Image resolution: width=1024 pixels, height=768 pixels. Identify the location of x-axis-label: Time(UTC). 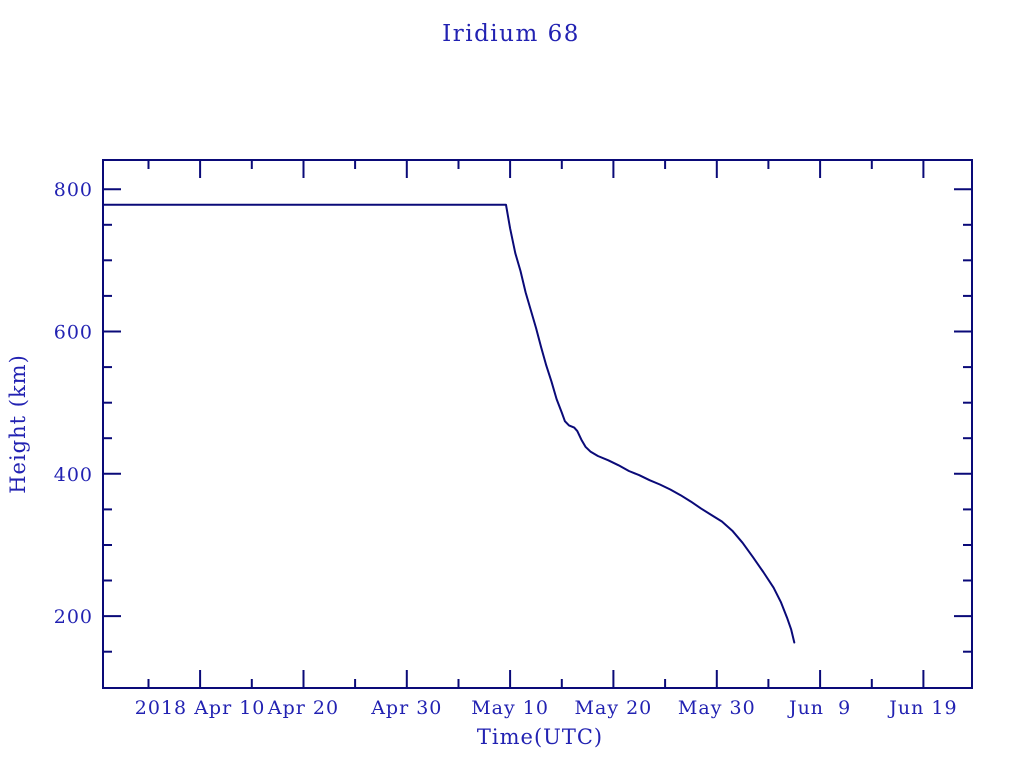
(540, 737).